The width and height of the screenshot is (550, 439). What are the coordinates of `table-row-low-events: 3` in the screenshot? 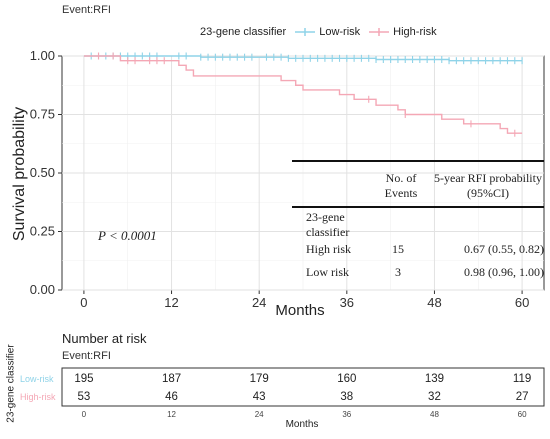 It's located at (398, 272).